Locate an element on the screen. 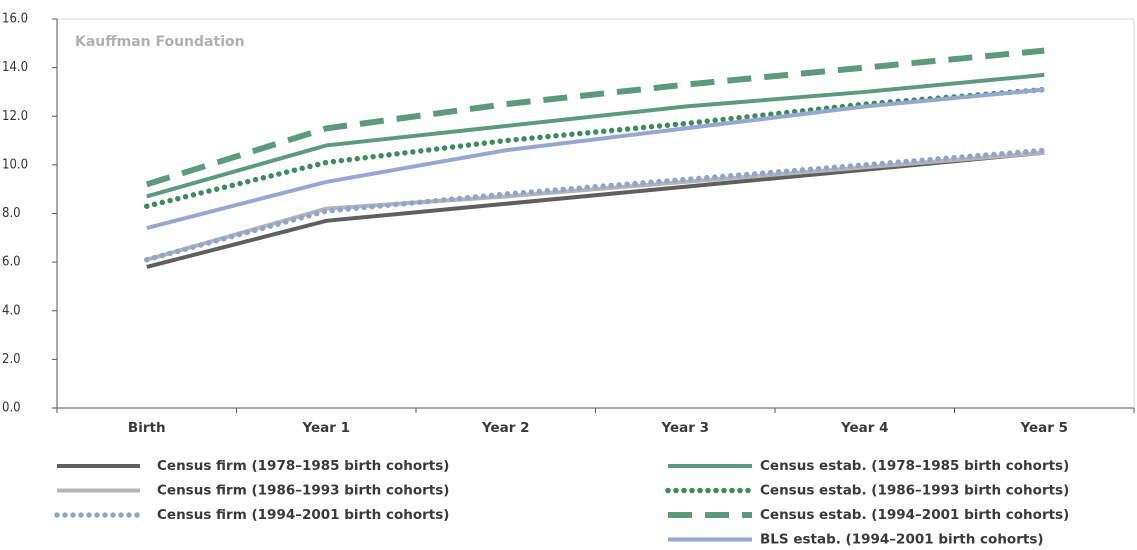 This screenshot has height=550, width=1137. legend-label: Census estab. (1978–1985 birth cohorts) is located at coordinates (914, 466).